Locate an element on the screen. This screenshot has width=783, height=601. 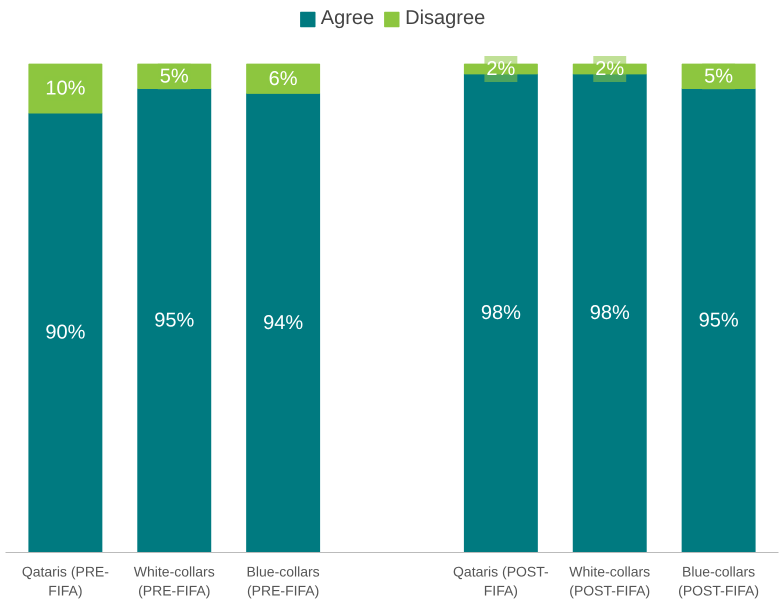
data-label: 90% is located at coordinates (65, 333).